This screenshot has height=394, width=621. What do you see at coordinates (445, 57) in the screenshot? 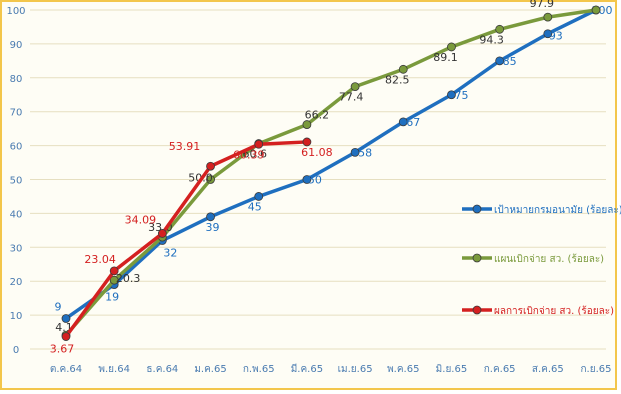
I see `data-label: 89.1` at bounding box center [445, 57].